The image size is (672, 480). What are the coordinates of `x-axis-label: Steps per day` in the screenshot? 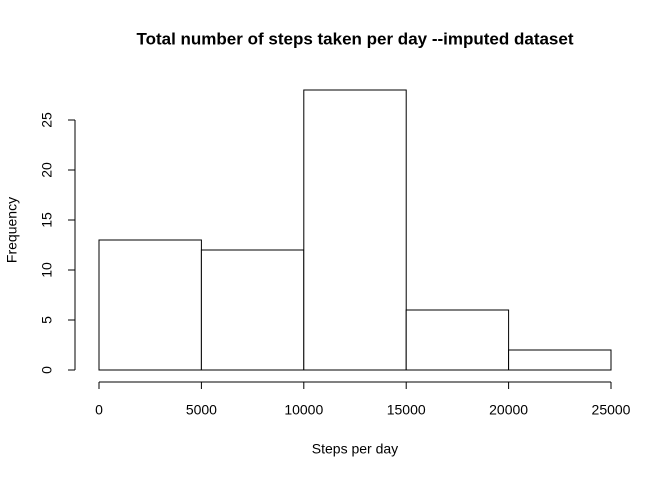 It's located at (355, 449).